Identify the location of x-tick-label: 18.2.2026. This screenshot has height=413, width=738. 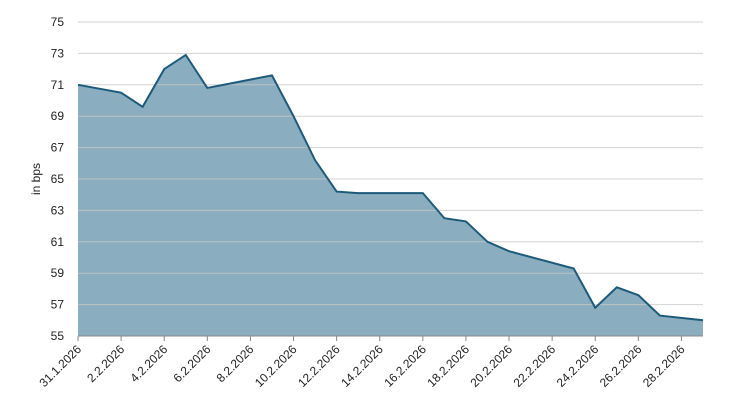
(448, 366).